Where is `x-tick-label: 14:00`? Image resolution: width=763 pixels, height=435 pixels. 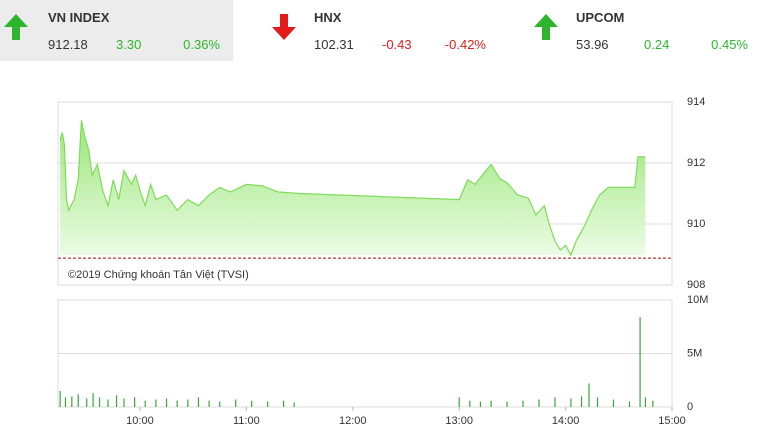 x-tick-label: 14:00 is located at coordinates (566, 421).